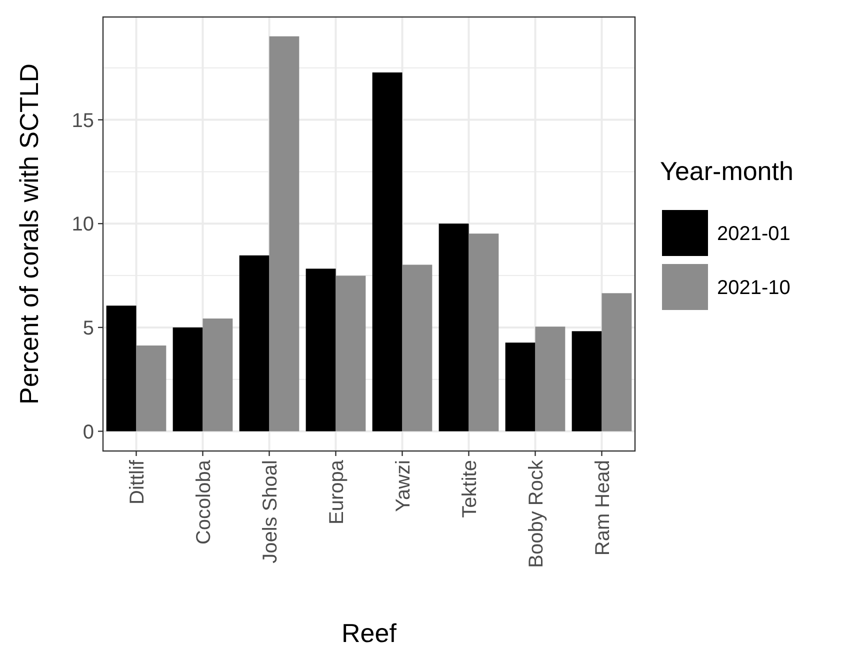 The height and width of the screenshot is (656, 865). What do you see at coordinates (83, 225) in the screenshot?
I see `y-tick-label: 10` at bounding box center [83, 225].